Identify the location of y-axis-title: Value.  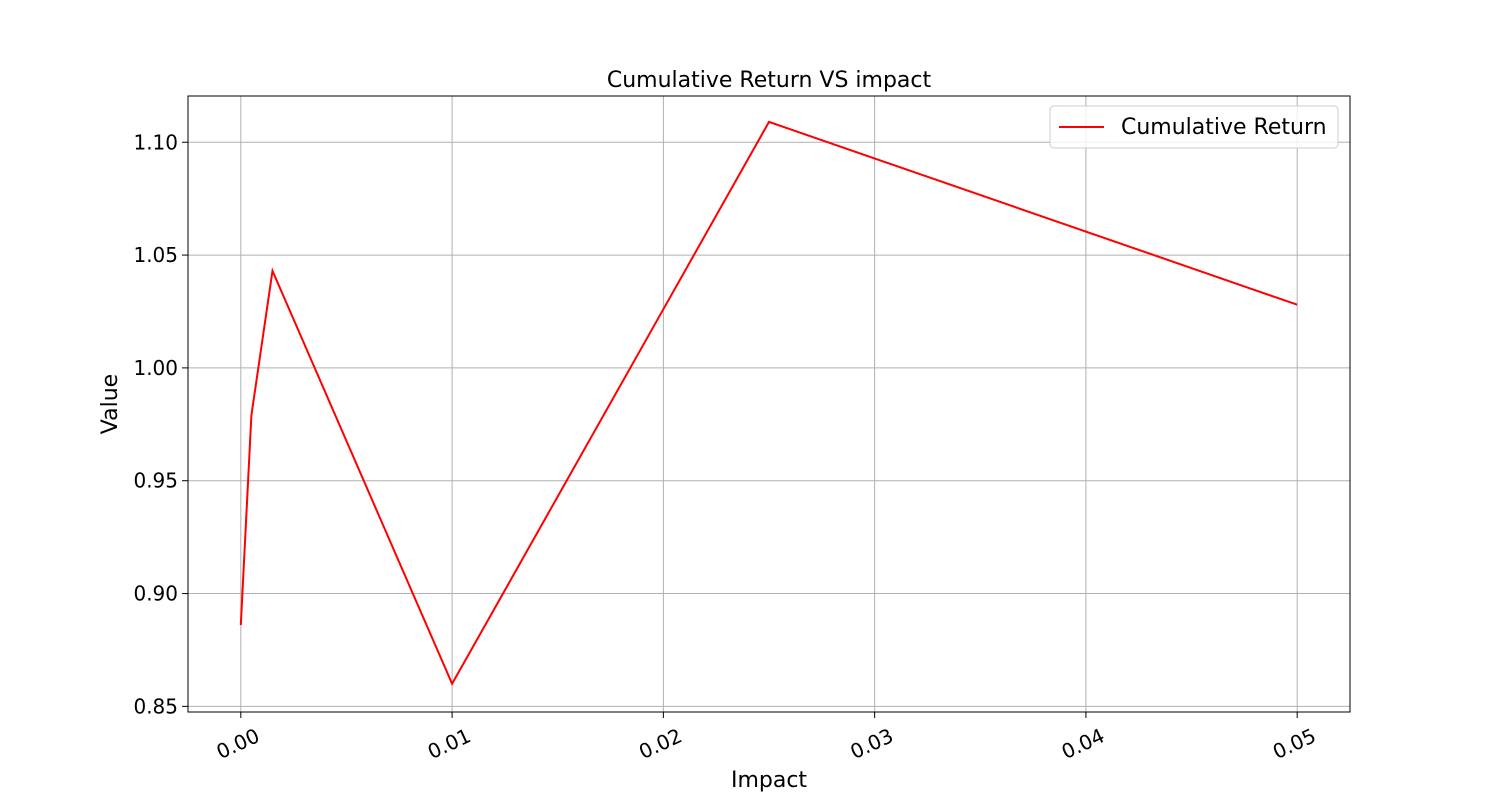
(110, 404).